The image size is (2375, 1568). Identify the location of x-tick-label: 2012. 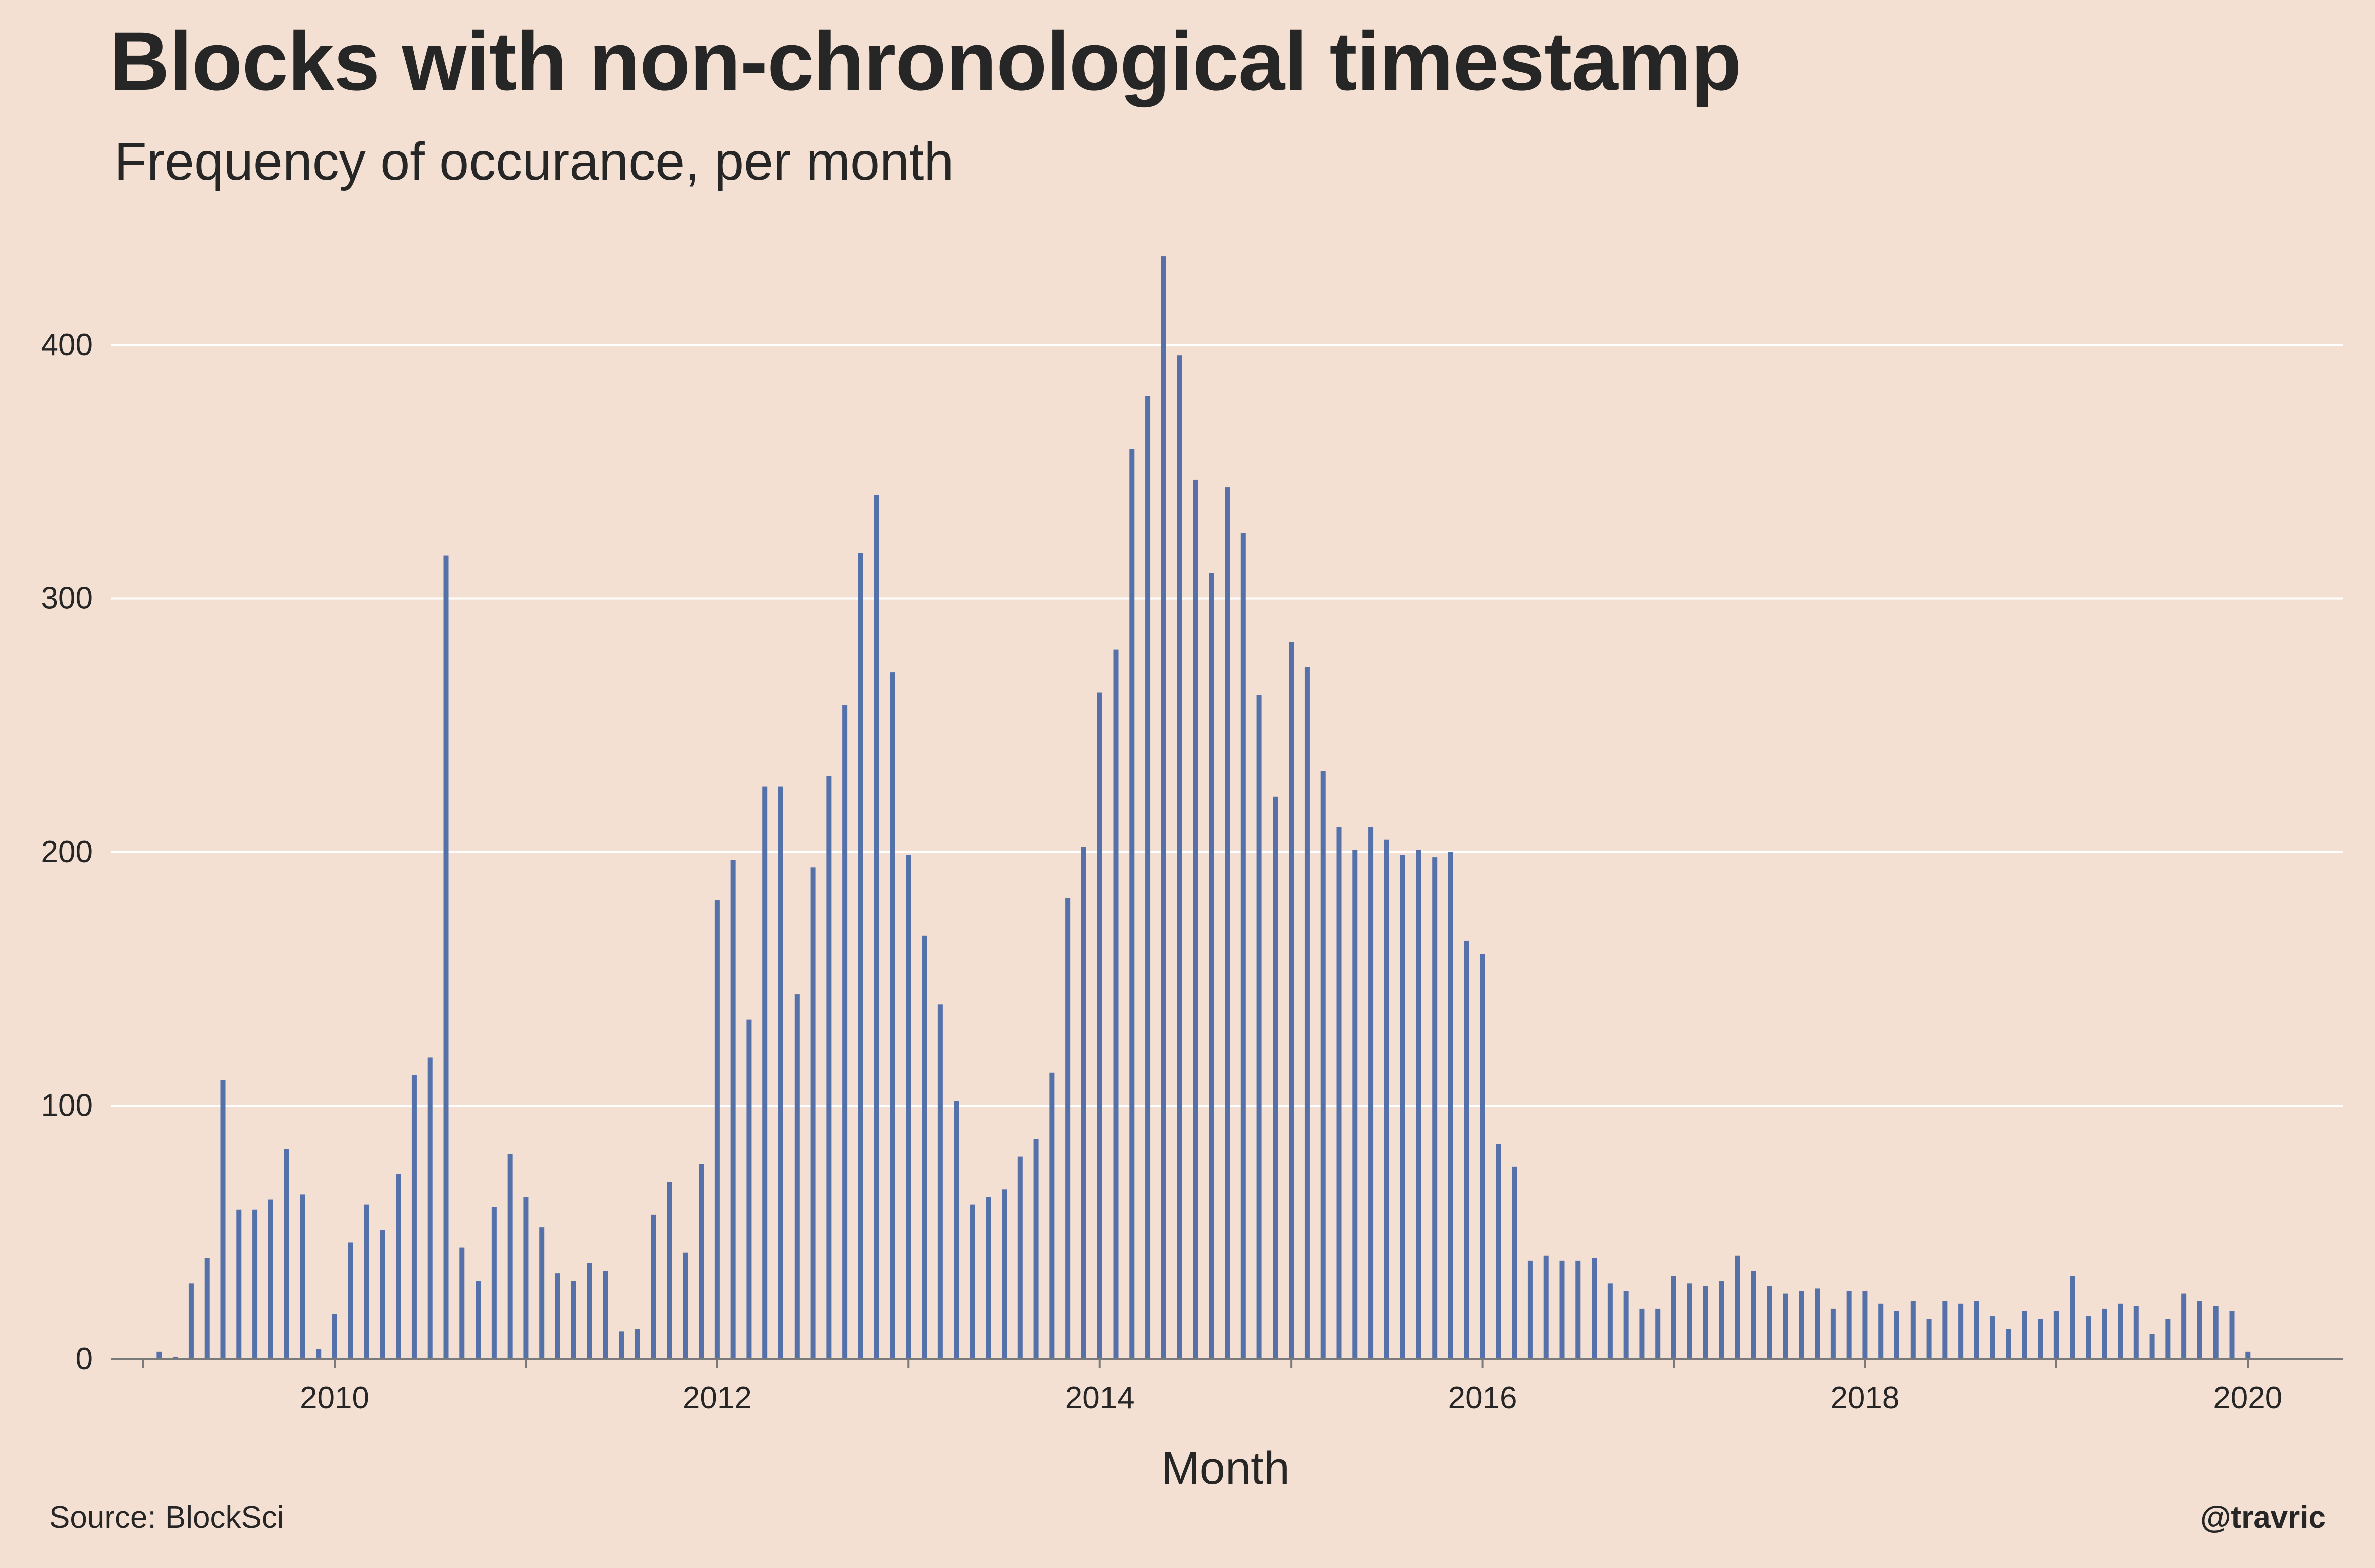
(717, 1398).